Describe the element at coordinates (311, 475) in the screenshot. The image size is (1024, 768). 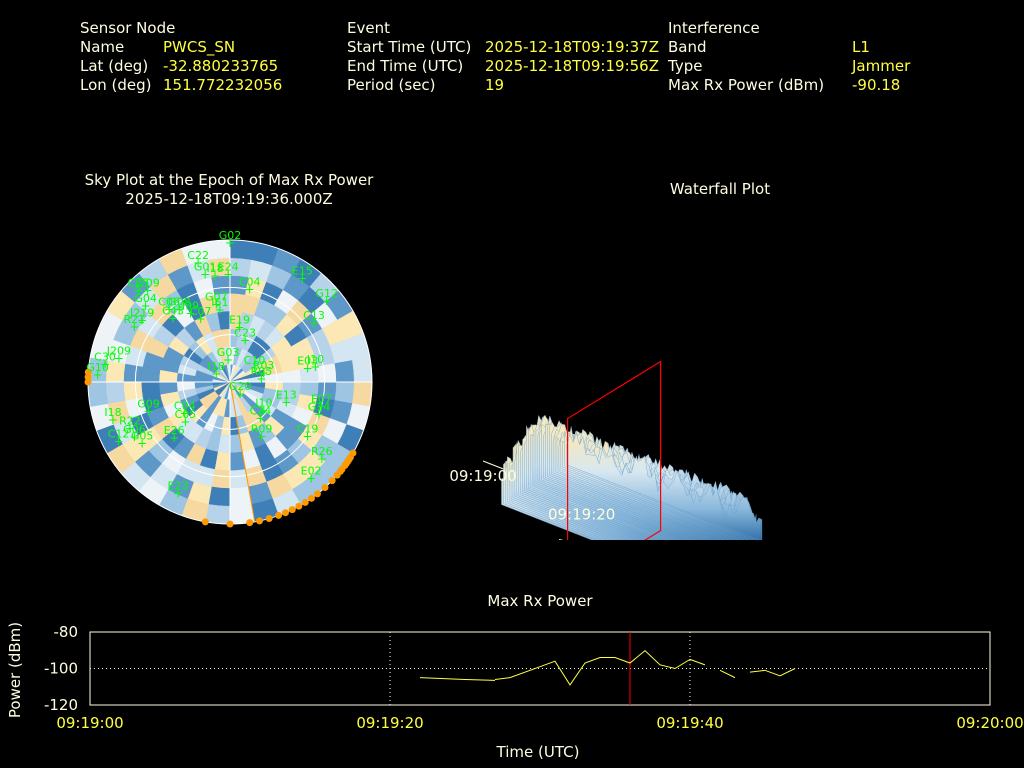
I see `satellite-marker: +E02` at that location.